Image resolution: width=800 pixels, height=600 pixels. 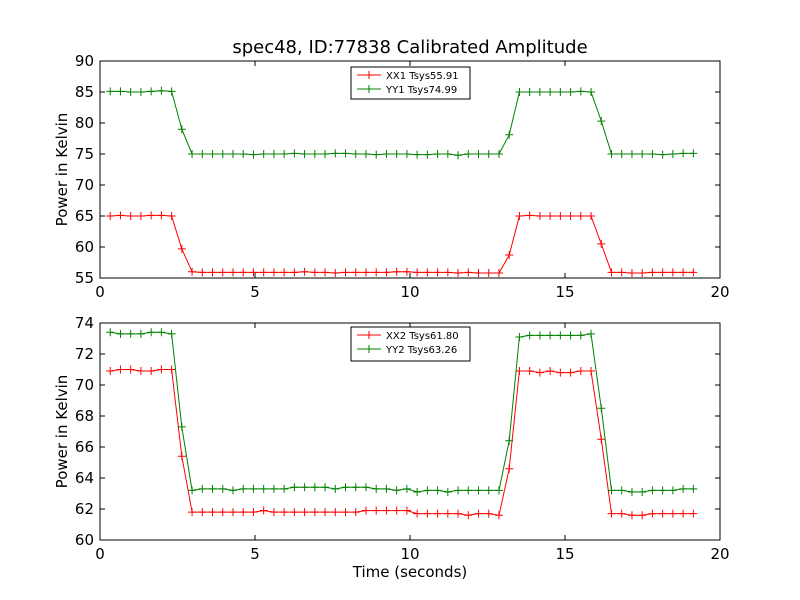 What do you see at coordinates (84, 123) in the screenshot?
I see `y-tick-label: 80` at bounding box center [84, 123].